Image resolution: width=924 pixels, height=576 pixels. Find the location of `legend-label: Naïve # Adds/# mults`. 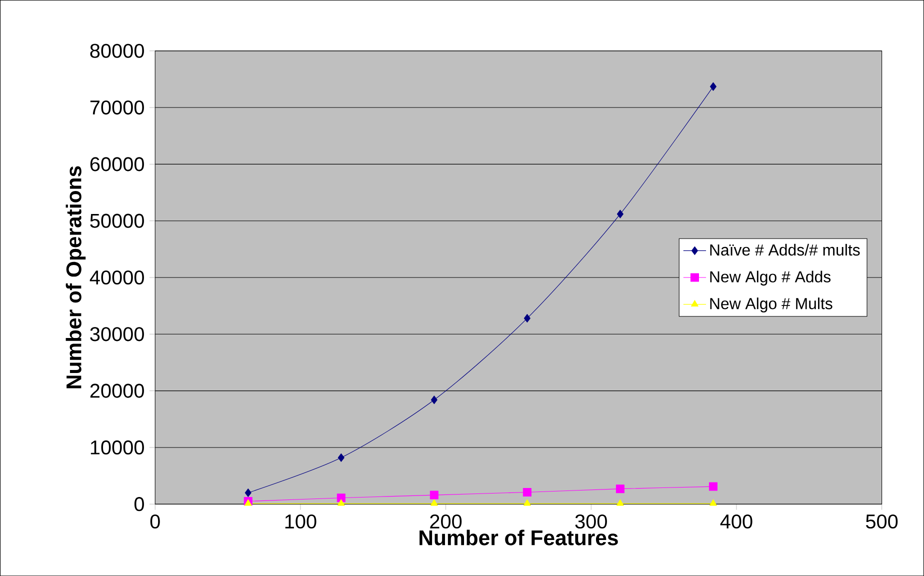

legend-label: Naïve # Adds/# mults is located at coordinates (785, 250).